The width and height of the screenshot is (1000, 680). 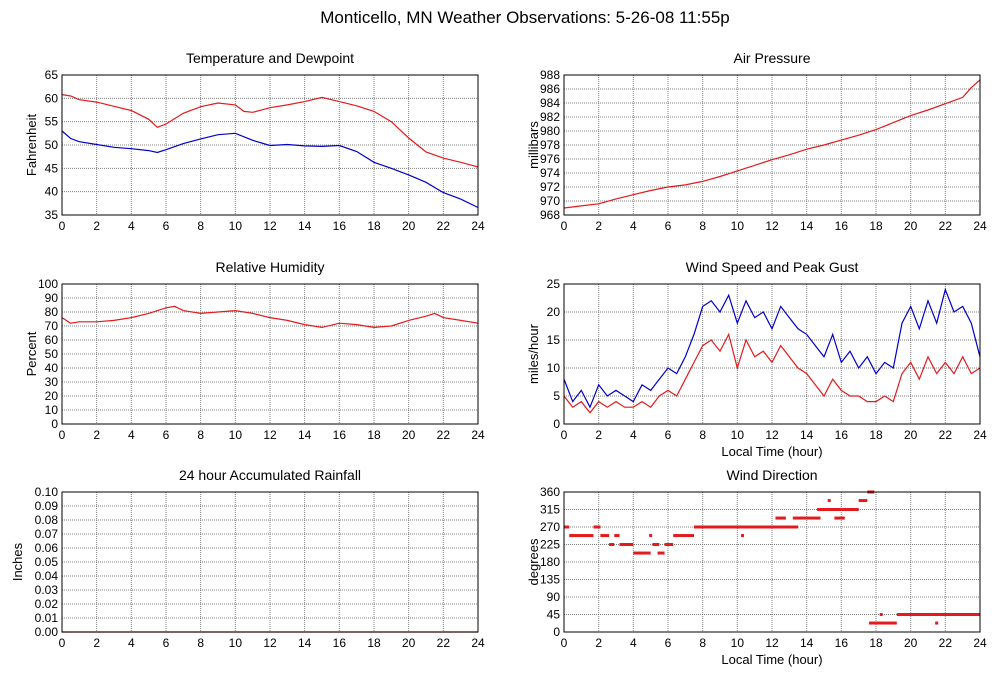 I want to click on chart-title: Wind Speed and Peak Gust, so click(x=772, y=267).